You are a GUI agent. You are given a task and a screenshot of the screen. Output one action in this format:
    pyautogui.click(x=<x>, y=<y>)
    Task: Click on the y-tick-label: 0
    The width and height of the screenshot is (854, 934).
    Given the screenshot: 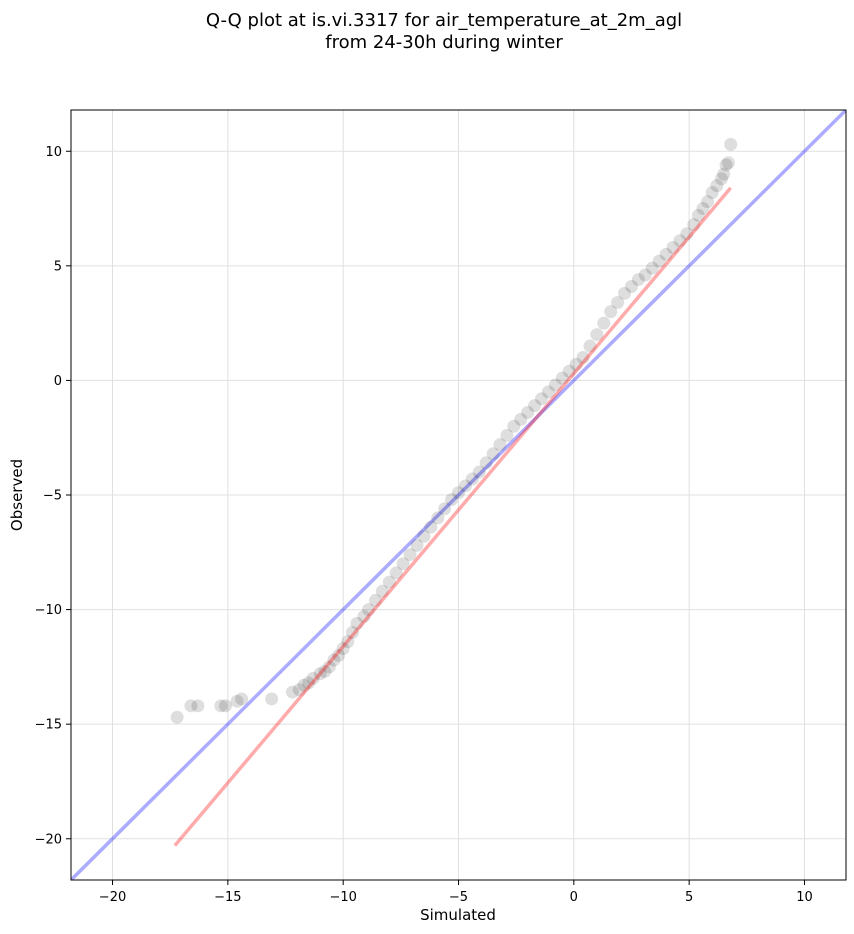 What is the action you would take?
    pyautogui.click(x=58, y=381)
    